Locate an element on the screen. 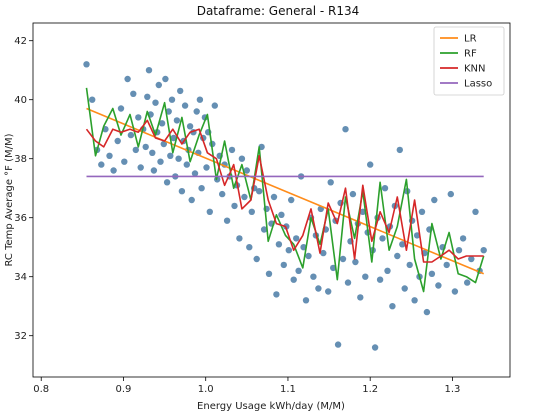 Image resolution: width=547 pixels, height=420 pixels. y-axis-title: RC Temp Average °F (M/M) is located at coordinates (9, 199).